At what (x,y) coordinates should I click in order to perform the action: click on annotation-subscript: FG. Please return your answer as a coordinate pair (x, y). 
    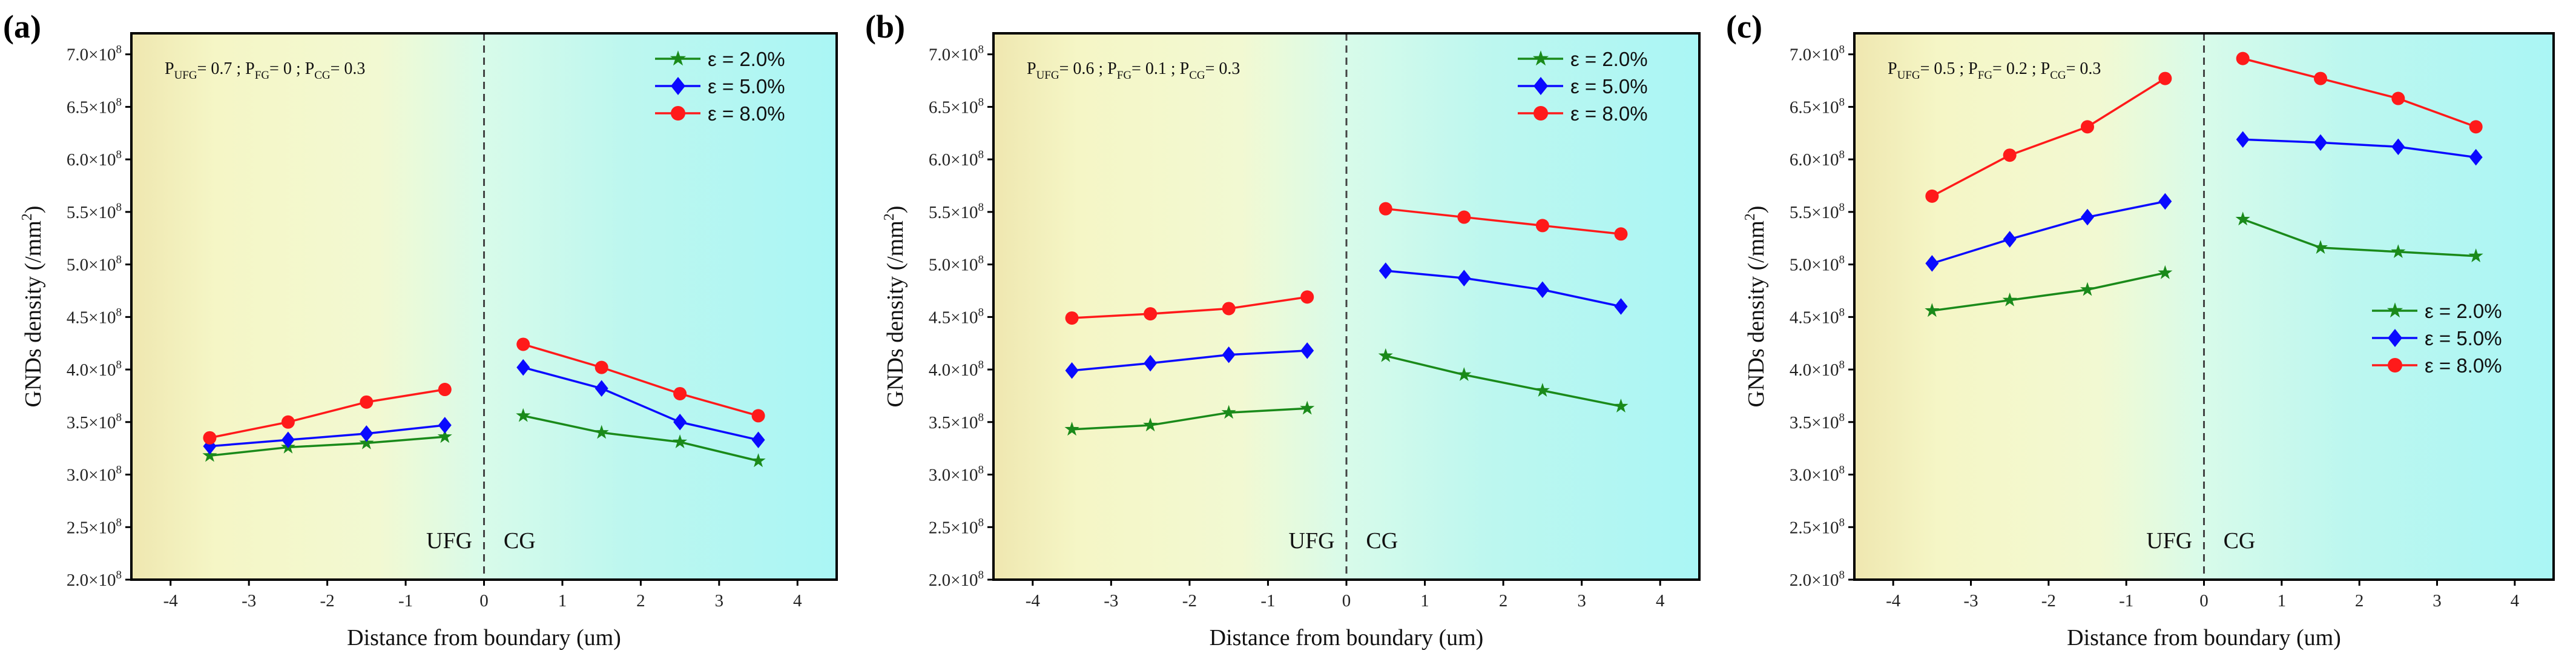
    Looking at the image, I should click on (1985, 75).